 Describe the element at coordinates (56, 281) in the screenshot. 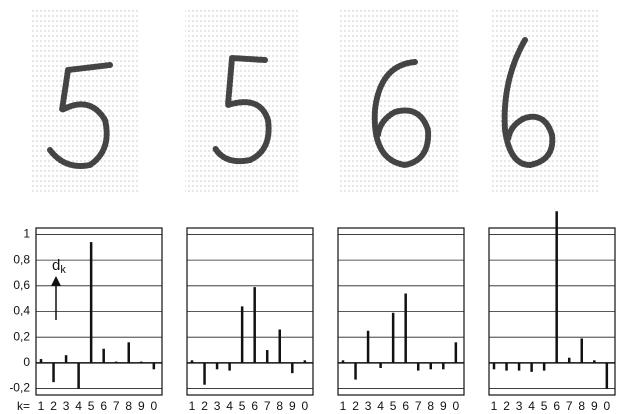

I see `annotation-arrowhead` at that location.